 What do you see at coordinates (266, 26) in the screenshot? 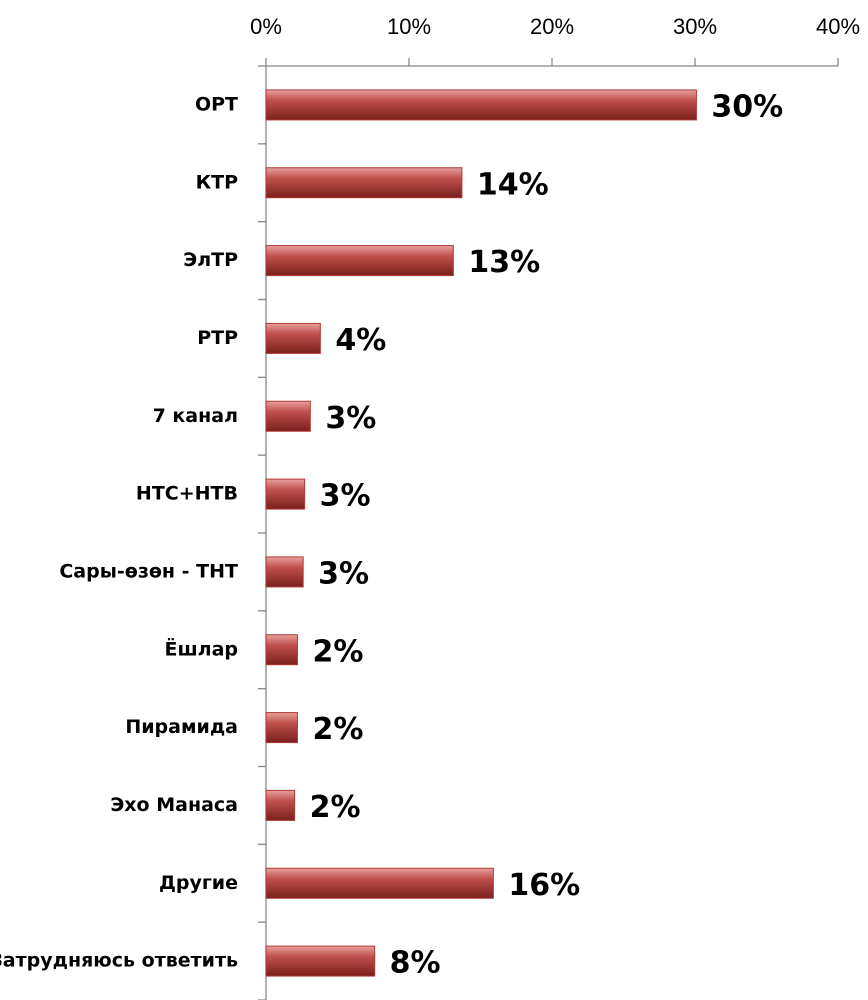
I see `x-tick-label: 0%` at bounding box center [266, 26].